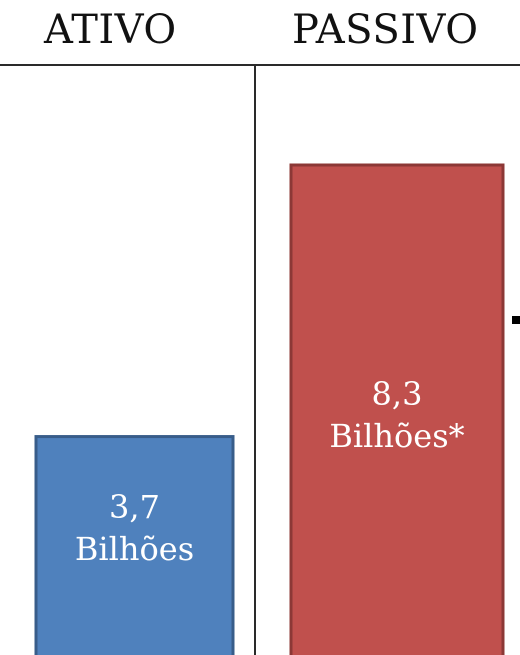 The width and height of the screenshot is (520, 655). I want to click on data-label-unit-passivo: Bilhões*, so click(396, 436).